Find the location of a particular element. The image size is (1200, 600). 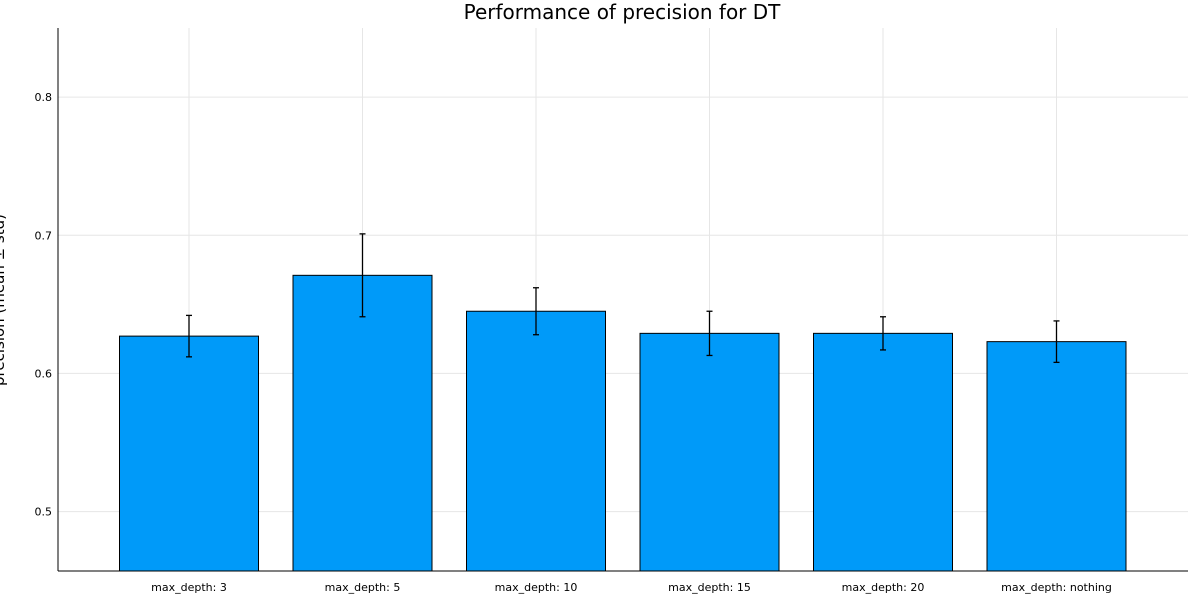

x-tick-label: max_depth: 15 is located at coordinates (709, 587).